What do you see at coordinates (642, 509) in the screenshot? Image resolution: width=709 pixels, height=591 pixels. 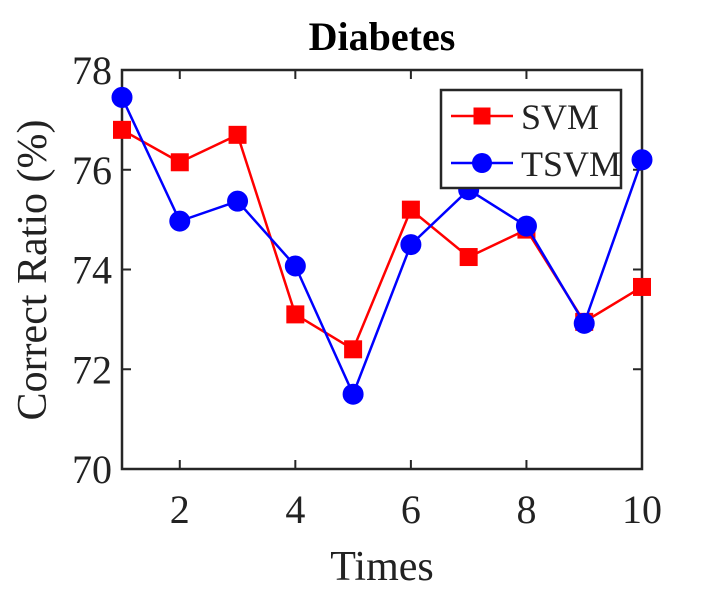 I see `x-tick-label: 10` at bounding box center [642, 509].